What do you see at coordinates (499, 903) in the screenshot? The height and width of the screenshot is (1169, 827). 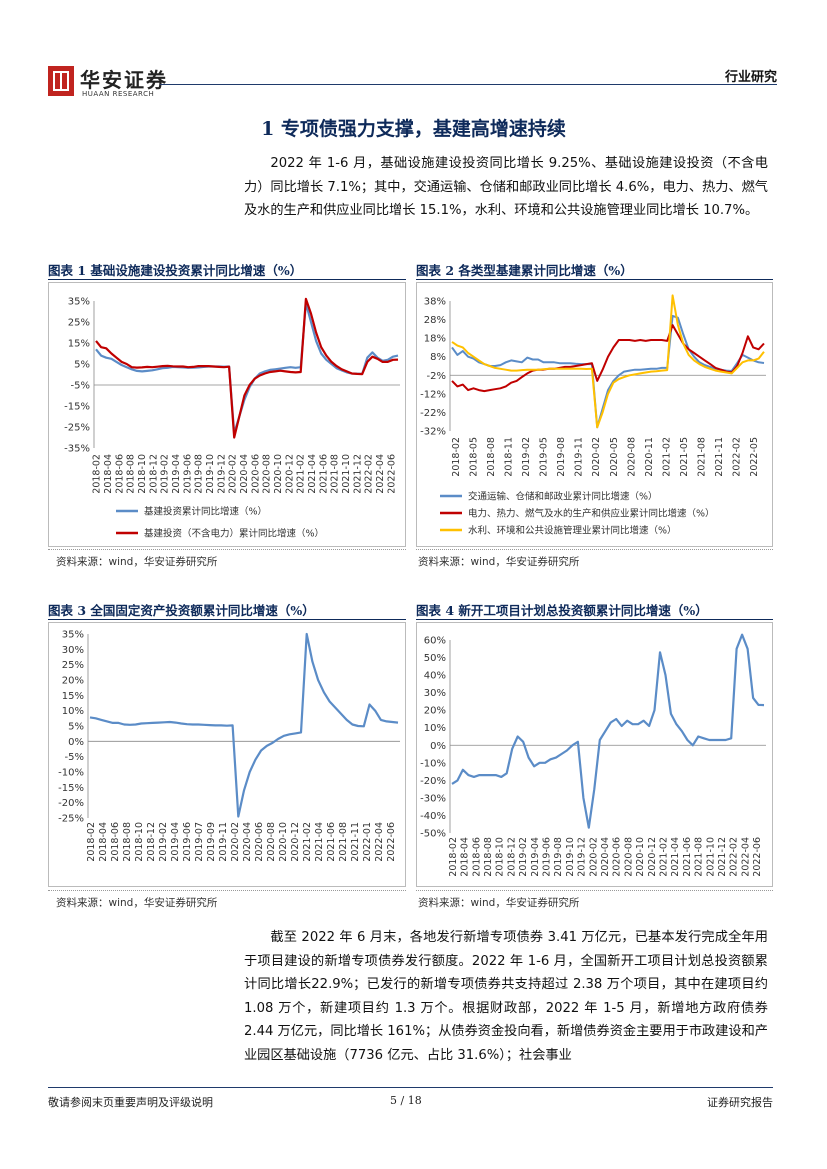 I see `figure4-source: 资料来源：wind，华安证券研究所` at bounding box center [499, 903].